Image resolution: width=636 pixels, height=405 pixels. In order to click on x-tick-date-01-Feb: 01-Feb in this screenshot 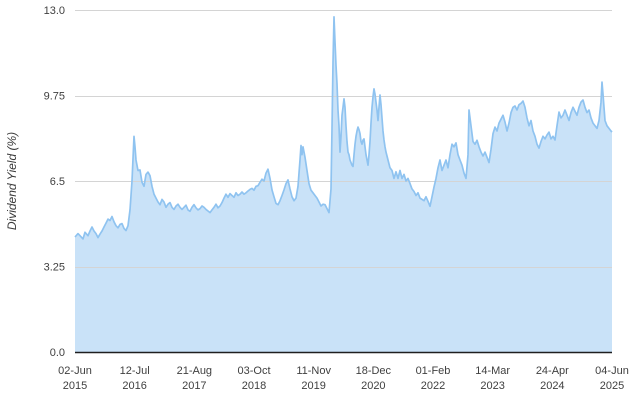, I will do `click(433, 371)`.